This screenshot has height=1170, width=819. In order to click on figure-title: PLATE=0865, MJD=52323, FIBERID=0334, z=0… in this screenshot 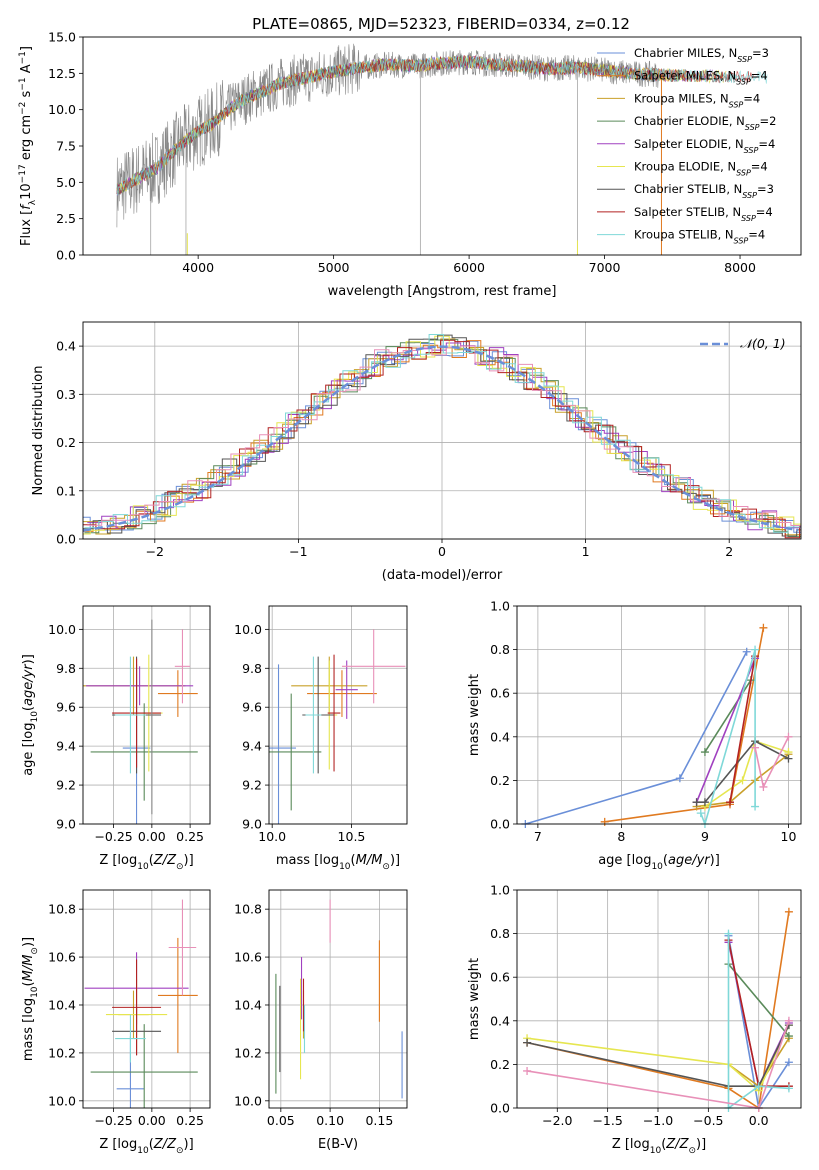, I will do `click(441, 24)`.